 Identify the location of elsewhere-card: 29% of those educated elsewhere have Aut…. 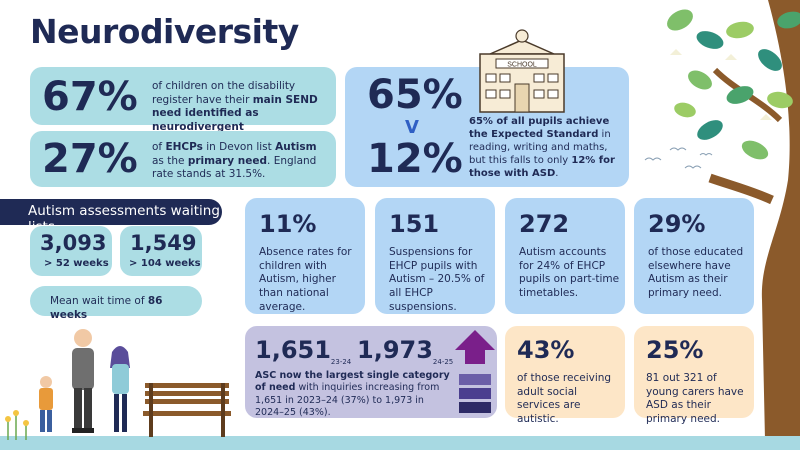
(694, 256).